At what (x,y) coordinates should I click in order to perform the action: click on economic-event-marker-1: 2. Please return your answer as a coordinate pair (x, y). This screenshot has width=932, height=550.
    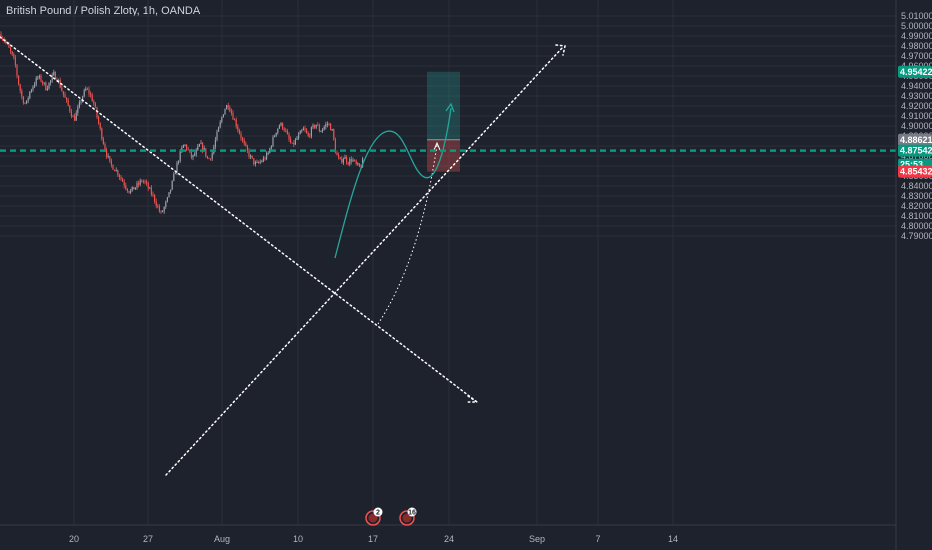
    Looking at the image, I should click on (374, 516).